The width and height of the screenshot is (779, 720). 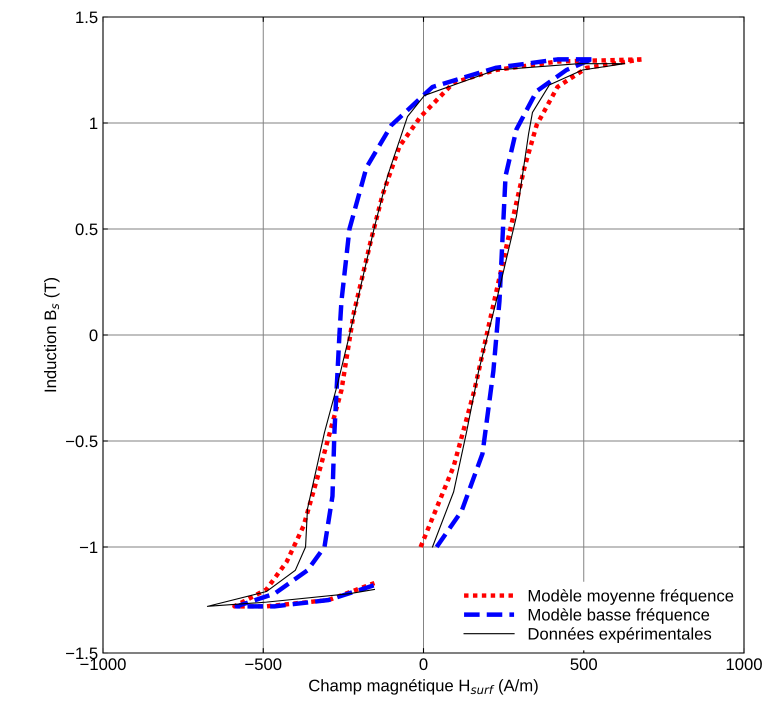 I want to click on y-tick-label: 0, so click(x=94, y=335).